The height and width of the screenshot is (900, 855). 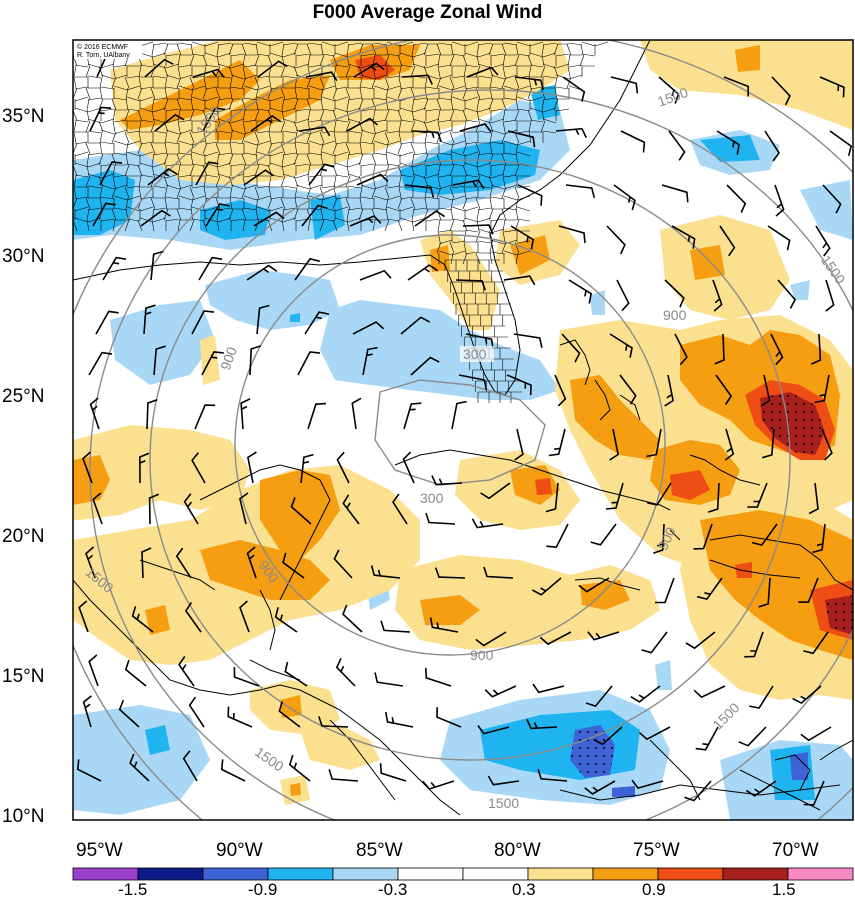 I want to click on contour-label-1500-c: 1500, so click(x=503, y=803).